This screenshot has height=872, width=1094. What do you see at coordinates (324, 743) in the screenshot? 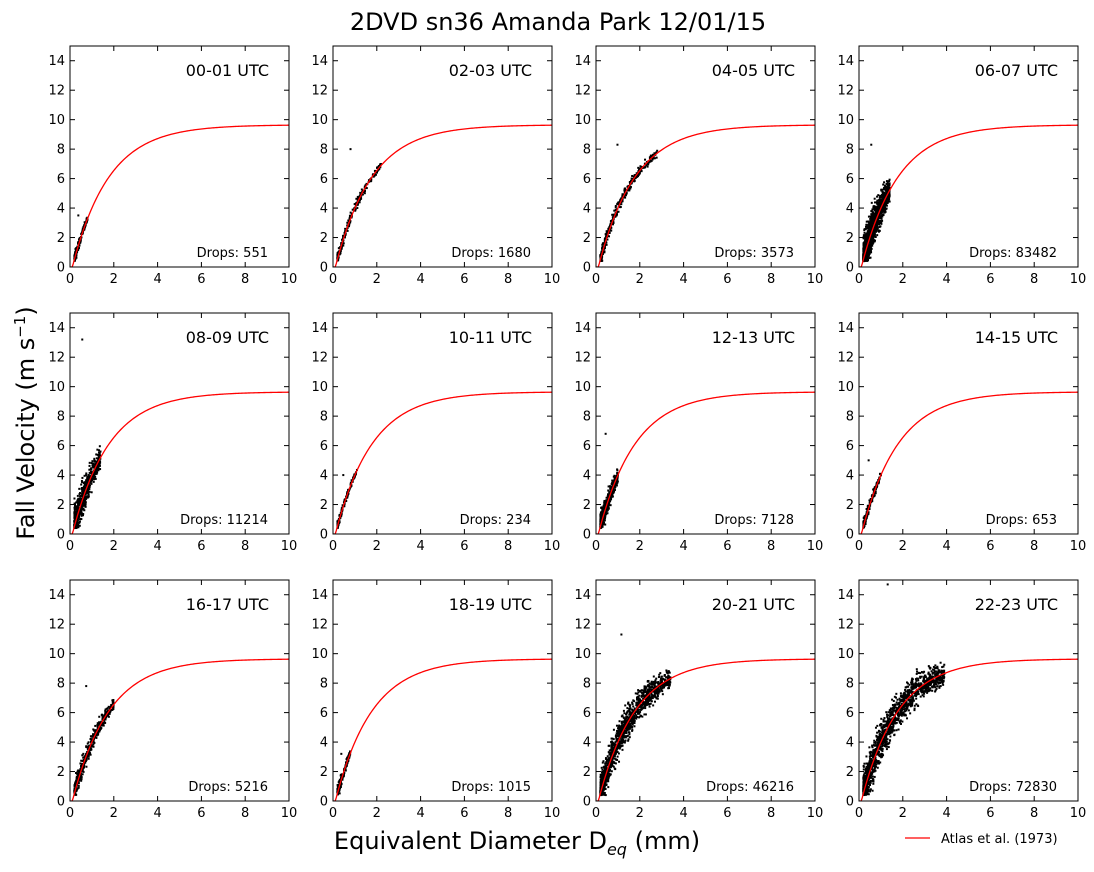
I see `y-tick-label: 4` at bounding box center [324, 743].